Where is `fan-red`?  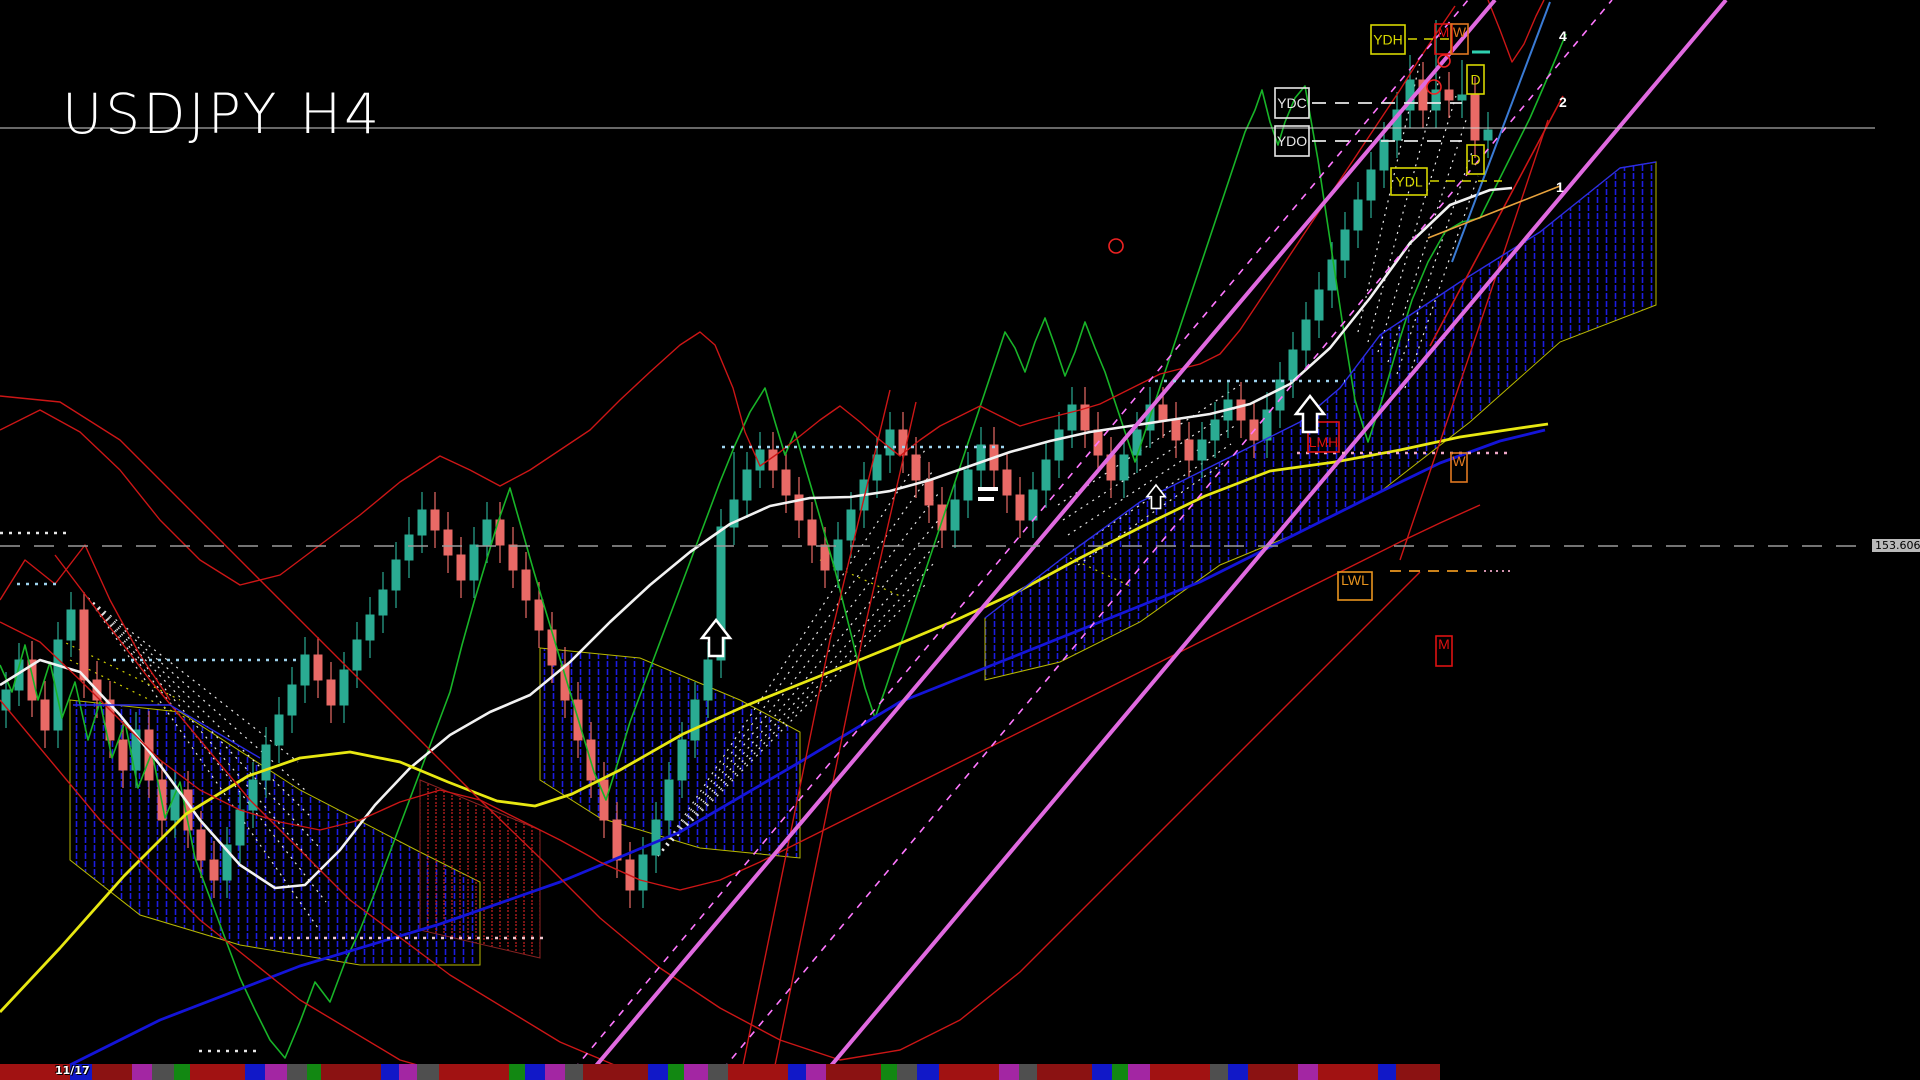
fan-red is located at coordinates (1496, 221).